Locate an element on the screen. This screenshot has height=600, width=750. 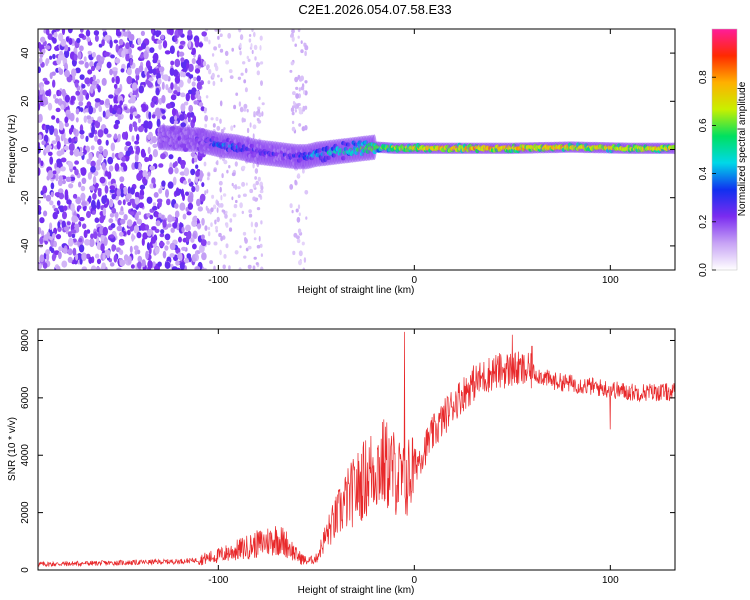
colorbar-tick-label: 0.0 is located at coordinates (703, 270).